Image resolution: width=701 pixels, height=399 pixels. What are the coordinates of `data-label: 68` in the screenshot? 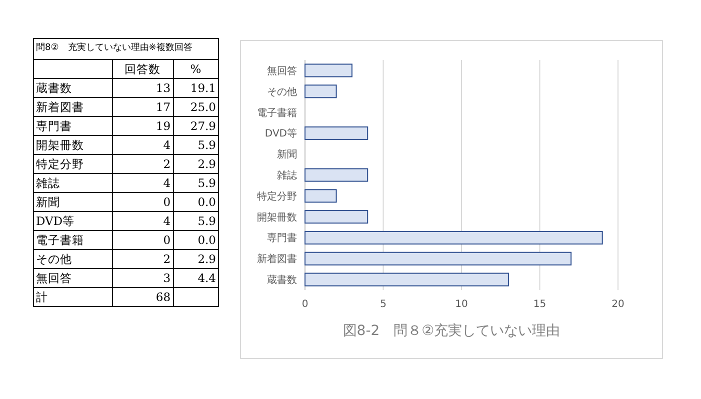 It's located at (143, 297).